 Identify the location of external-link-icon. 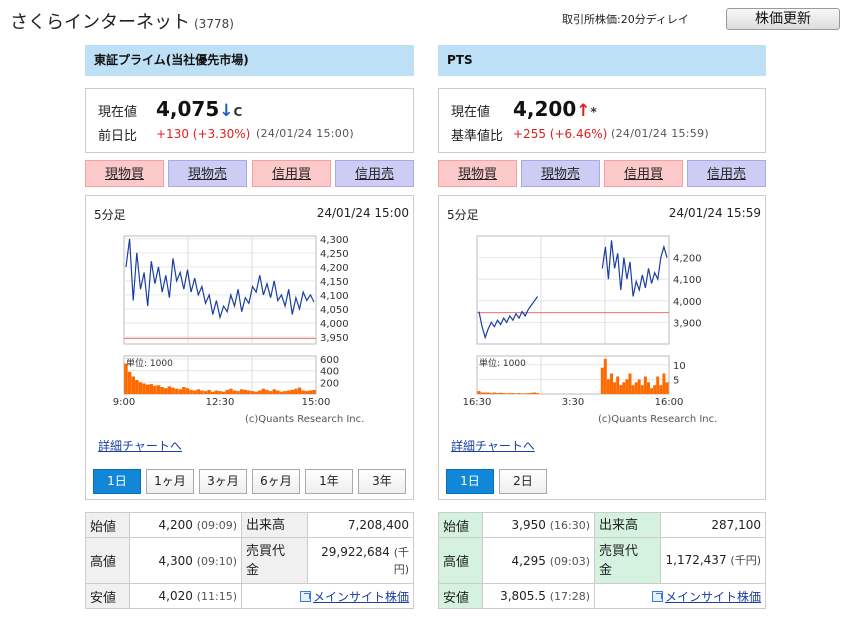
(305, 596).